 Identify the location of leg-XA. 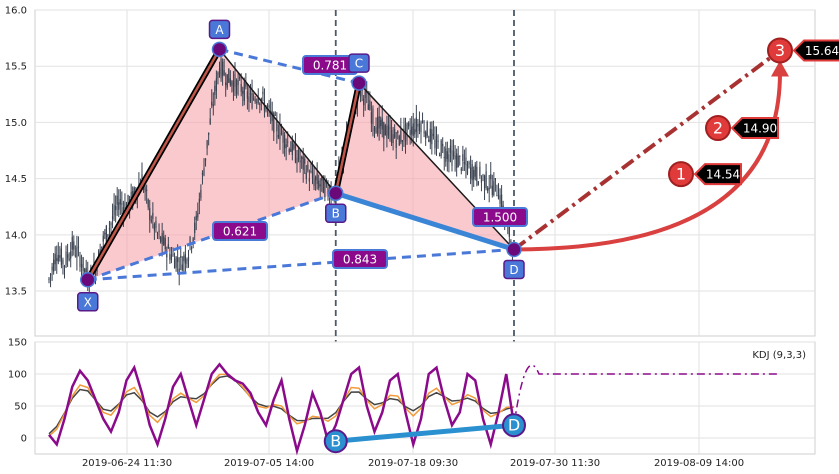
(153, 164).